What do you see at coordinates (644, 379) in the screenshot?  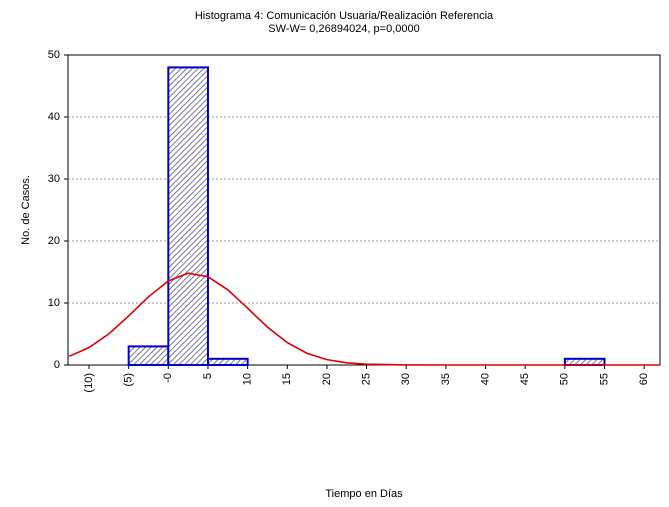 I see `x-tick-label: 60` at bounding box center [644, 379].